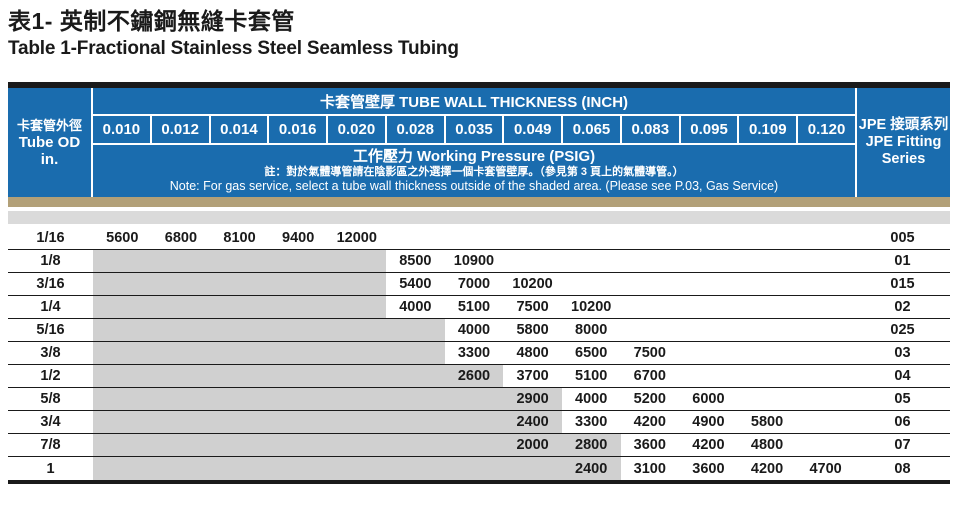  I want to click on table-row-5-8: 5/8 2900 4000 5200 6000 05, so click(479, 399).